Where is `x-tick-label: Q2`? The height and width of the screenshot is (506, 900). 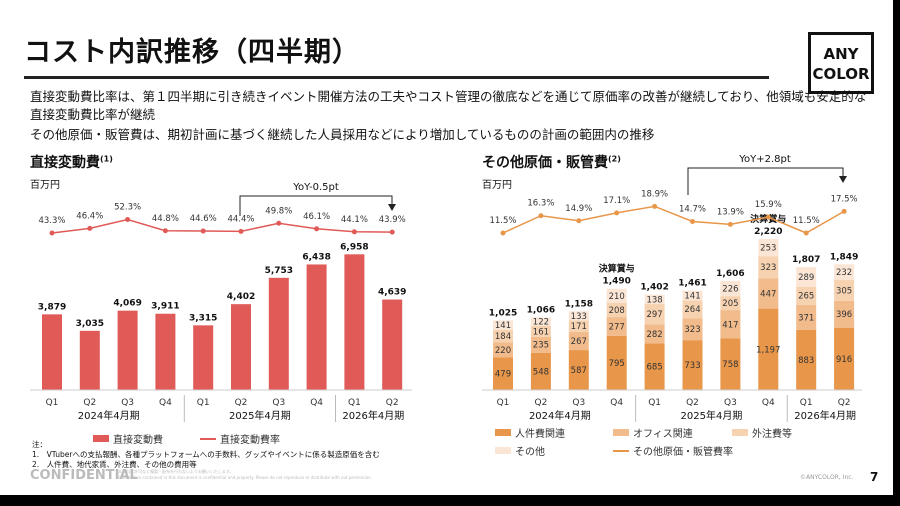
x-tick-label: Q2 is located at coordinates (89, 403).